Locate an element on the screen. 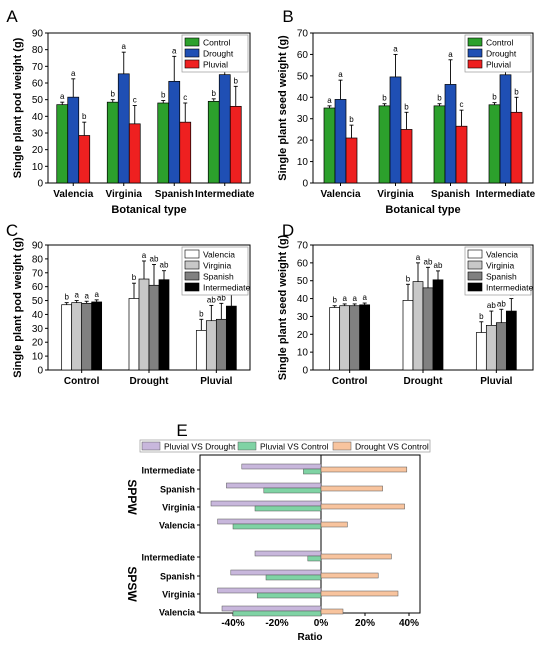 The image size is (550, 645). panel-a-ytick-label: 70 is located at coordinates (38, 67).